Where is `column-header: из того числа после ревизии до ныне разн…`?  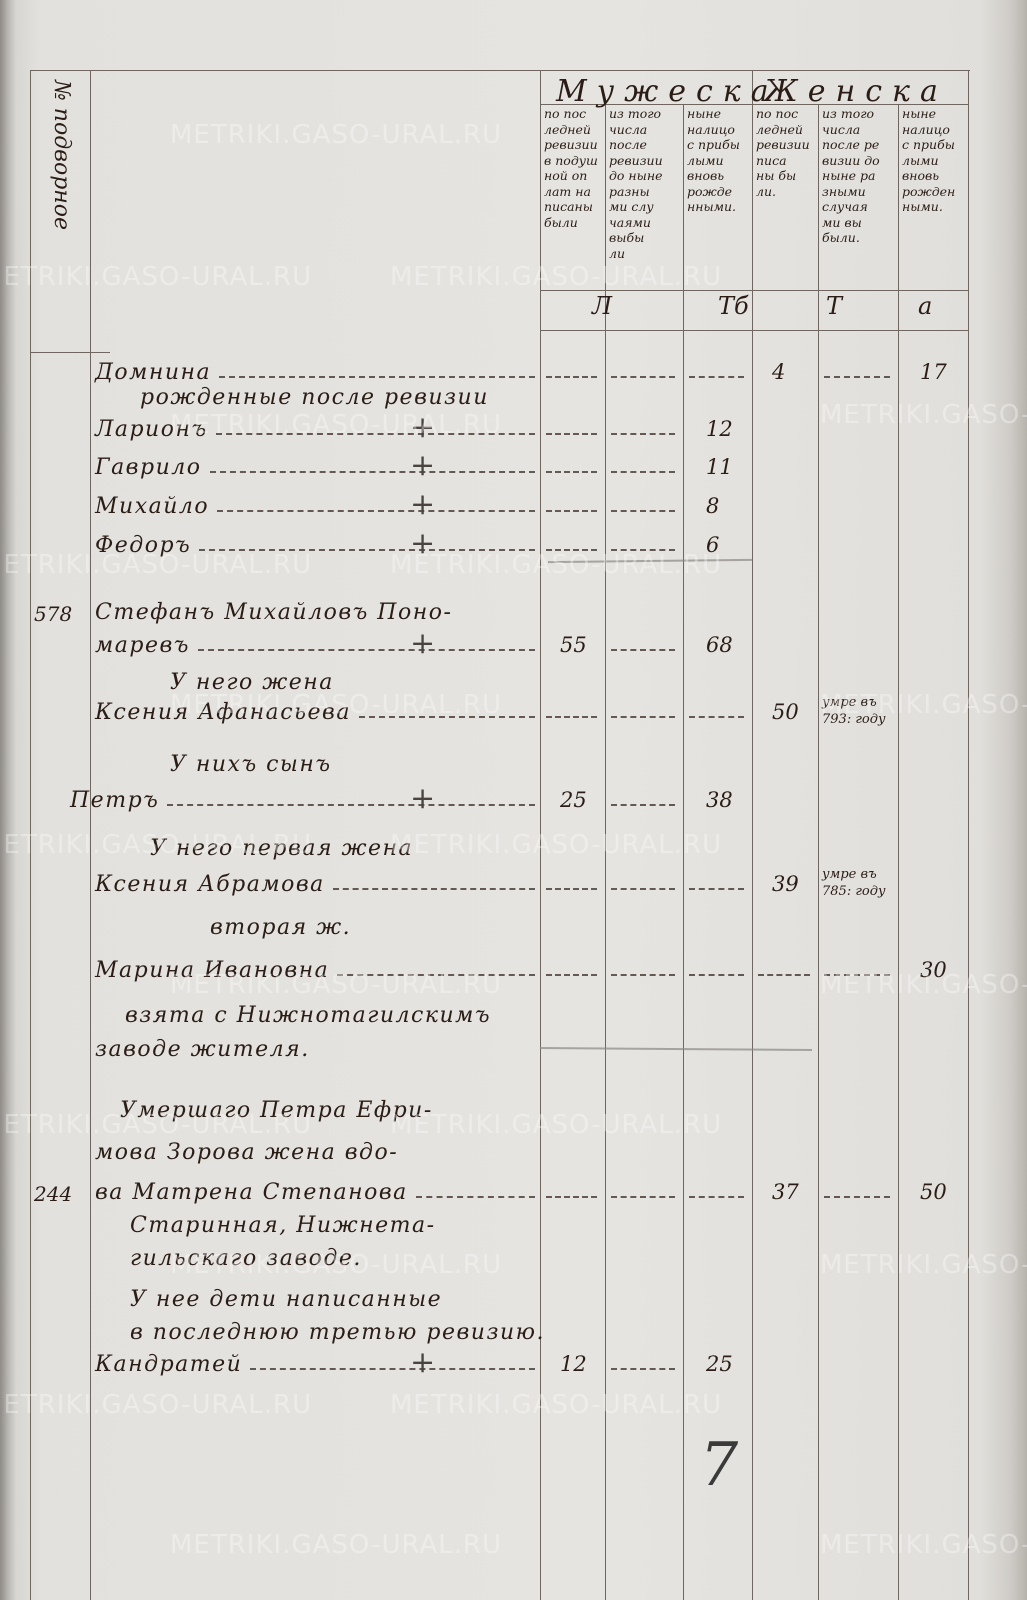
column-header: из того числа после ревизии до ныне разн… is located at coordinates (636, 183).